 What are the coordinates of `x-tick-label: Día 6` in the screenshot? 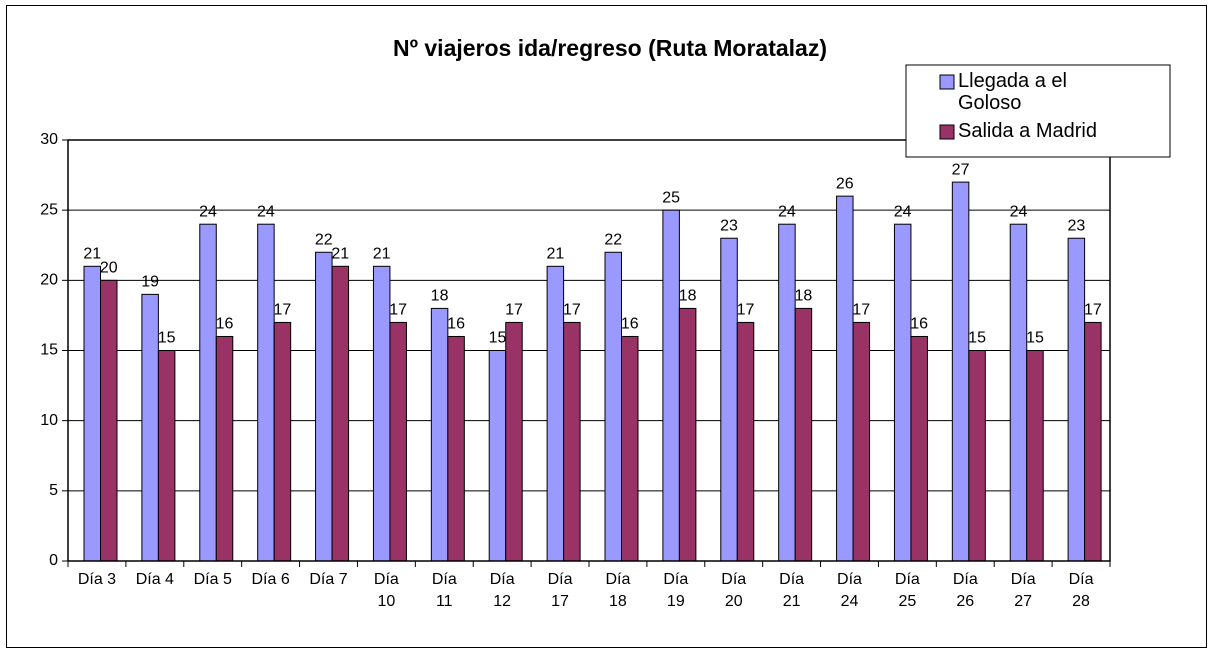 It's located at (270, 579).